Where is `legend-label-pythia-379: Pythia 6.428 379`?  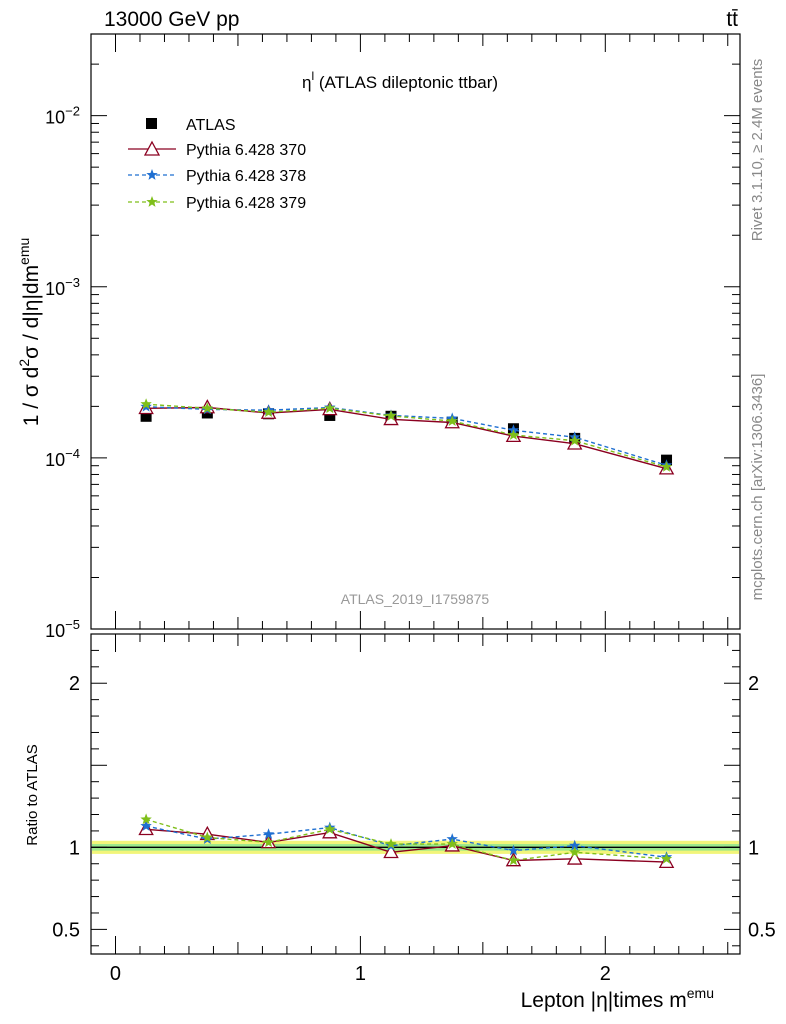
legend-label-pythia-379: Pythia 6.428 379 is located at coordinates (246, 203).